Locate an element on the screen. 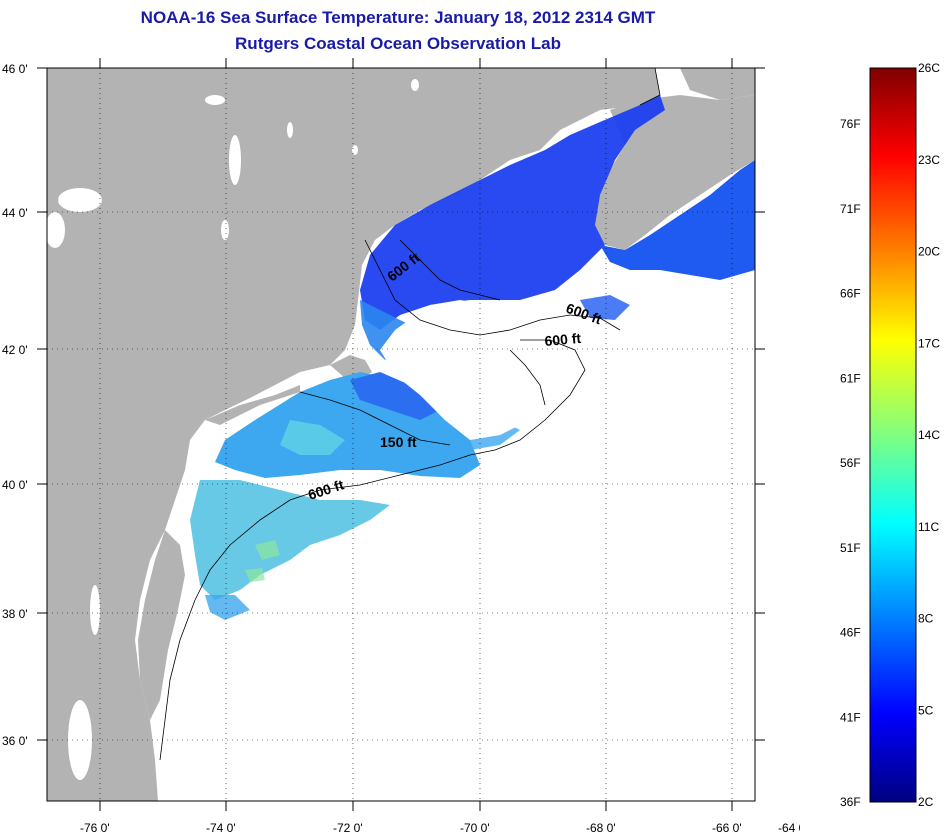 Image resolution: width=944 pixels, height=840 pixels. land-nova-scotia is located at coordinates (675, 172).